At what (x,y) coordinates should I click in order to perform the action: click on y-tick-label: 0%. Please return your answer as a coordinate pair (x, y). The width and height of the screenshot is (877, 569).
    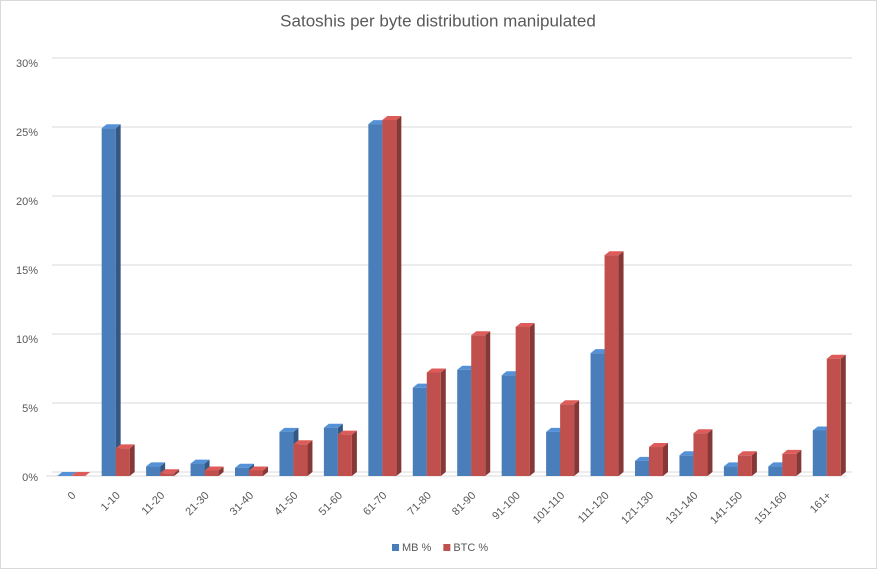
    Looking at the image, I should click on (30, 478).